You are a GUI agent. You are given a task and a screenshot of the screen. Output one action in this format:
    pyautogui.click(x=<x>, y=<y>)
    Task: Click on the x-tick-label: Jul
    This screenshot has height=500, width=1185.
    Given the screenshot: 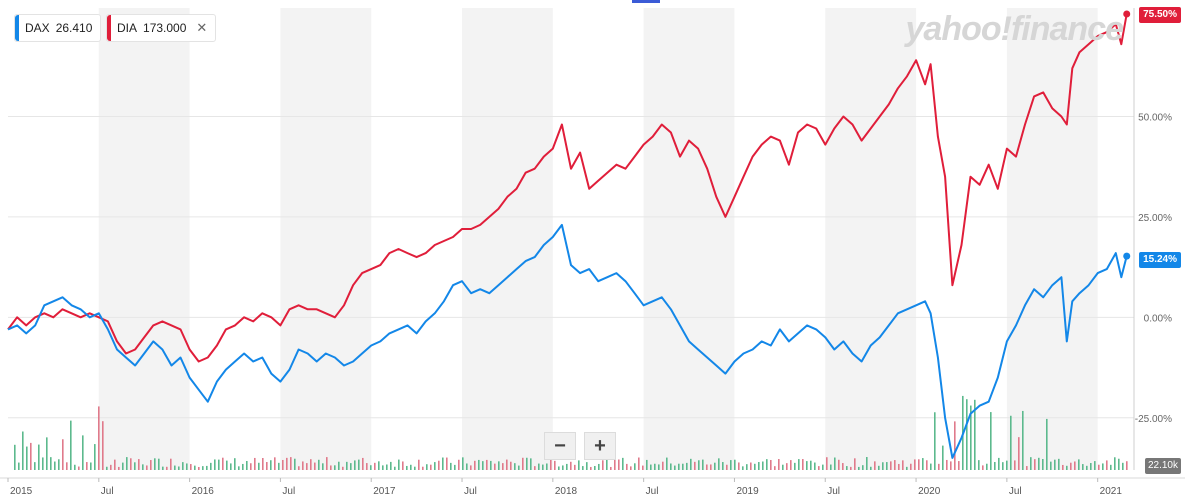 What is the action you would take?
    pyautogui.click(x=288, y=491)
    